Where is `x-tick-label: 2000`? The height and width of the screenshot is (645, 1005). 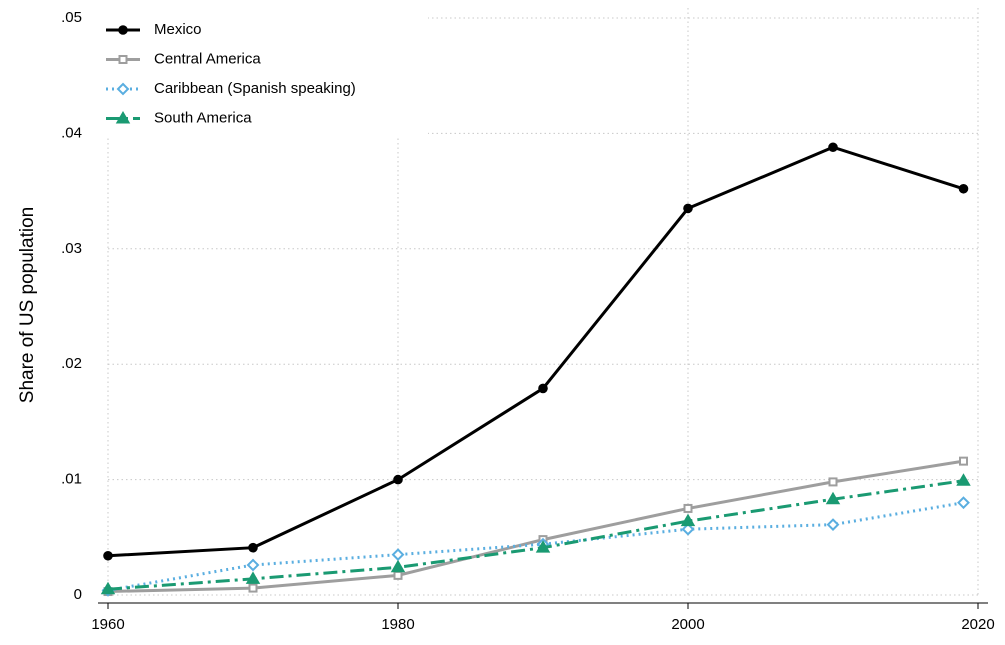 x-tick-label: 2000 is located at coordinates (687, 624).